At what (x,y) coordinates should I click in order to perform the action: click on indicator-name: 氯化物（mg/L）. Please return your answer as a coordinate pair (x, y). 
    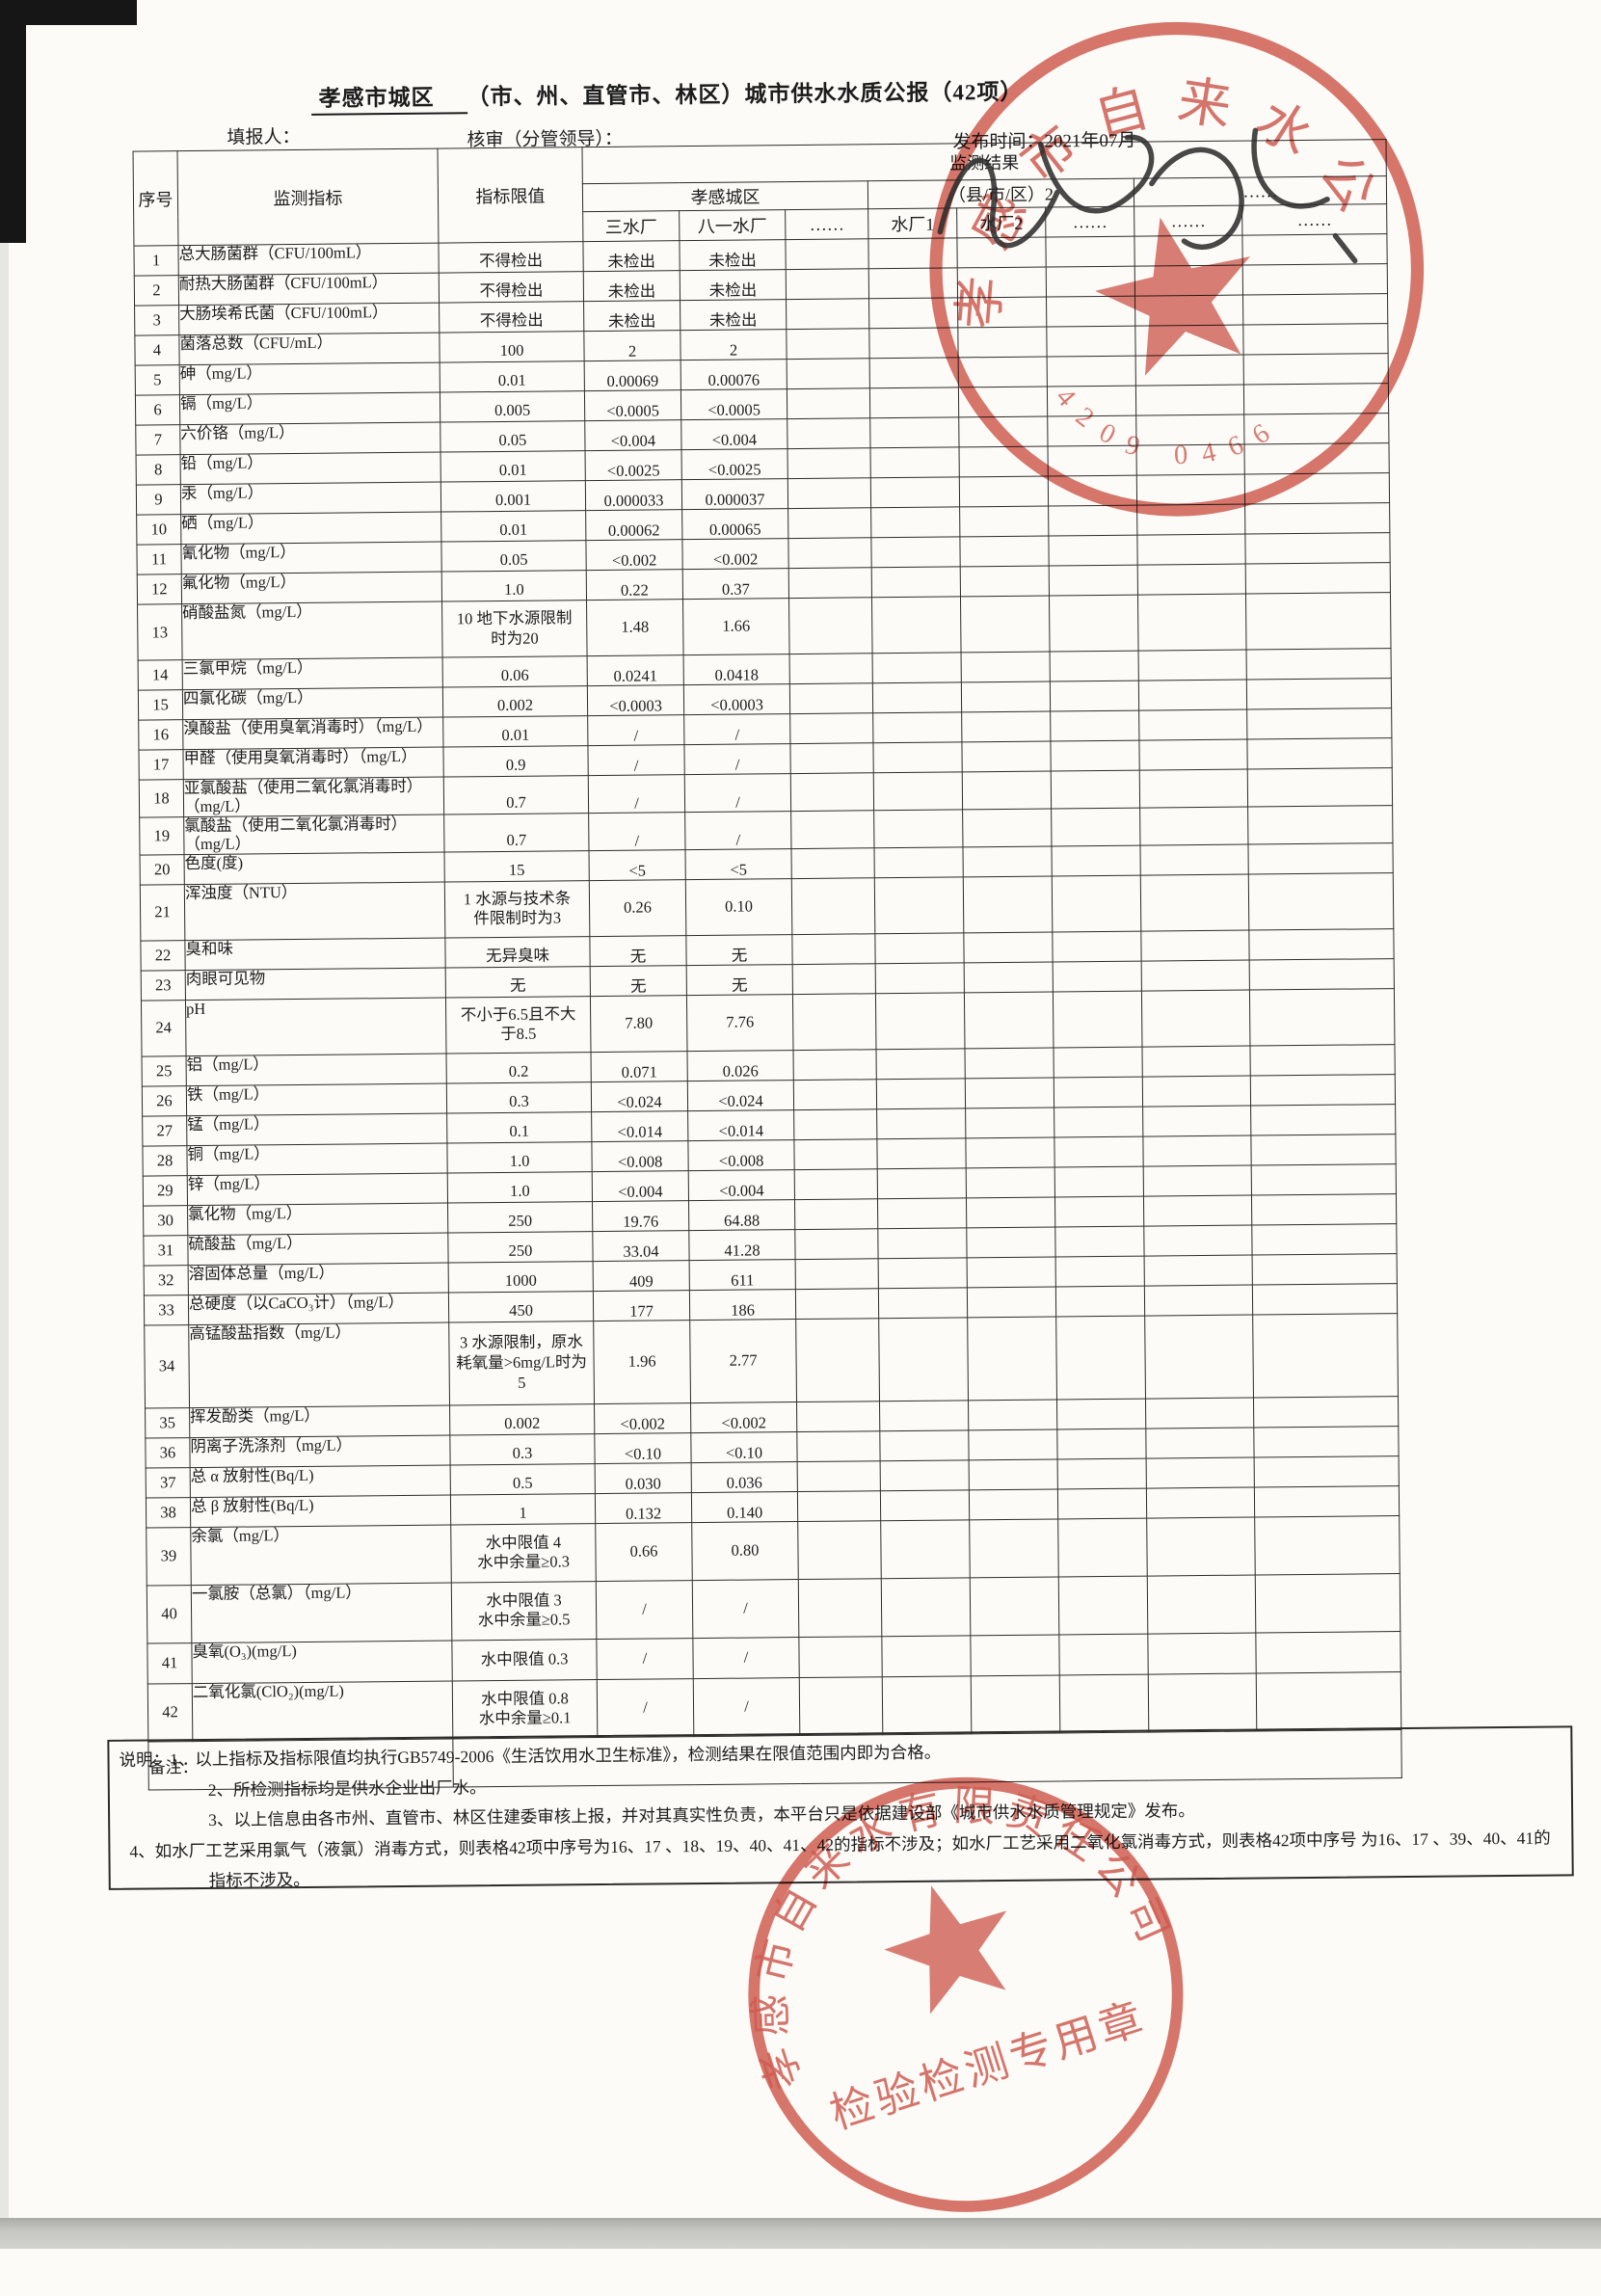
    Looking at the image, I should click on (317, 1219).